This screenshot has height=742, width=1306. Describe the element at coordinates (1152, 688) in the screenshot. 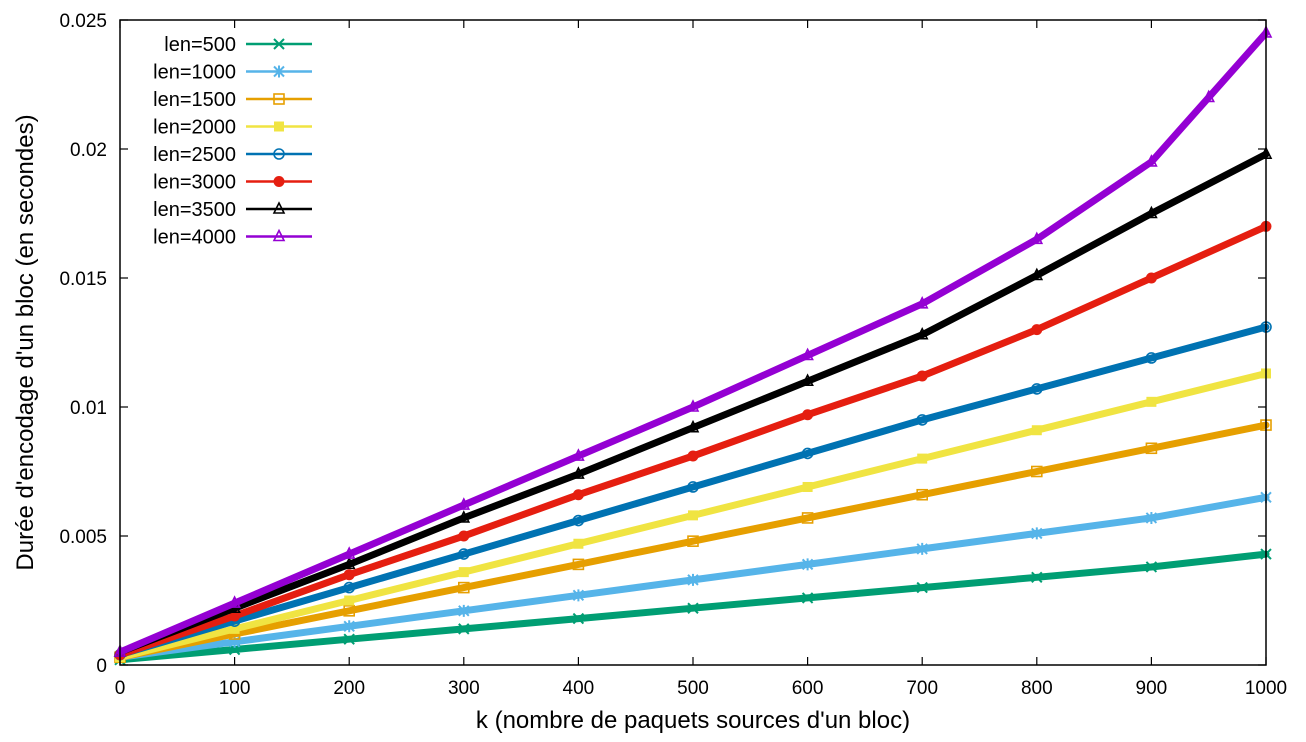

I see `x-tick-label: 900` at that location.